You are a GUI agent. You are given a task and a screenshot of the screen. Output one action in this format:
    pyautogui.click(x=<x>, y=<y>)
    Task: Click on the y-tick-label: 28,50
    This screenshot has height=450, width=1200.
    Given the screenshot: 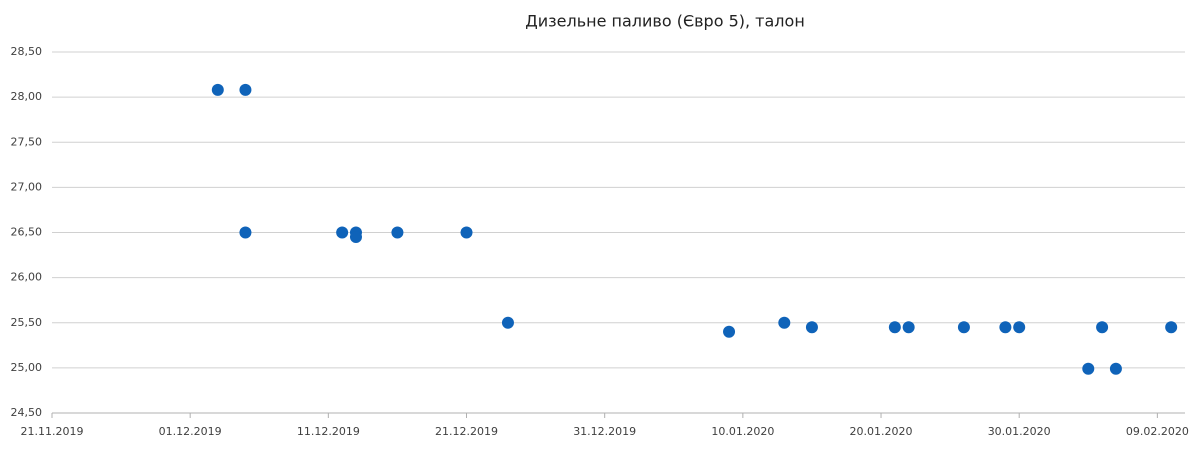 What is the action you would take?
    pyautogui.click(x=27, y=51)
    